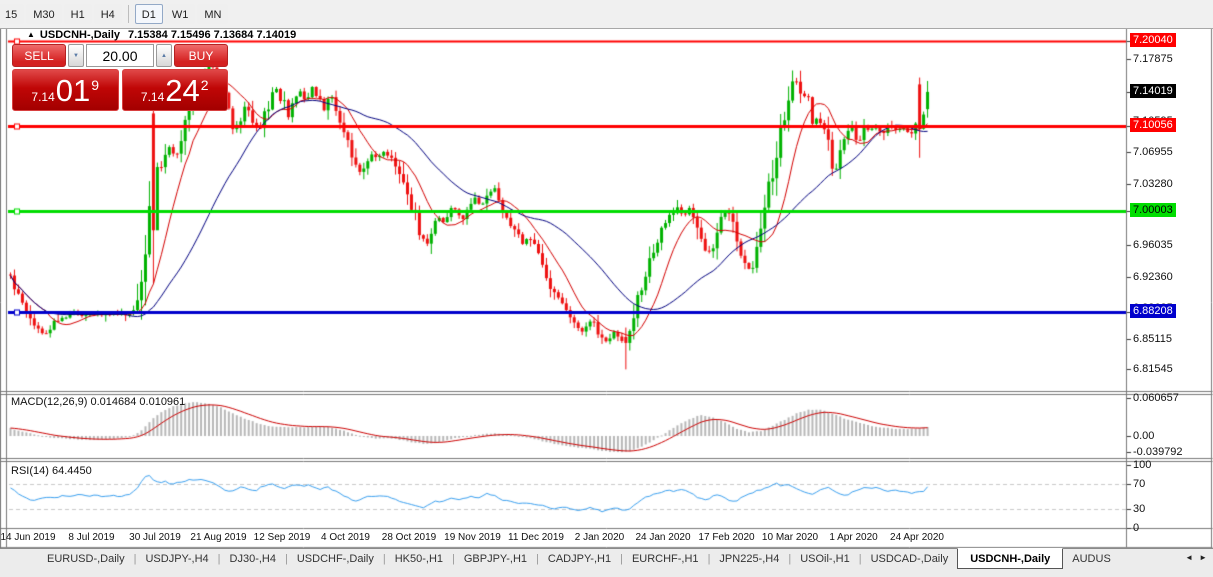  Describe the element at coordinates (12, 14) in the screenshot. I see `timeframe-button-15: 15` at that location.